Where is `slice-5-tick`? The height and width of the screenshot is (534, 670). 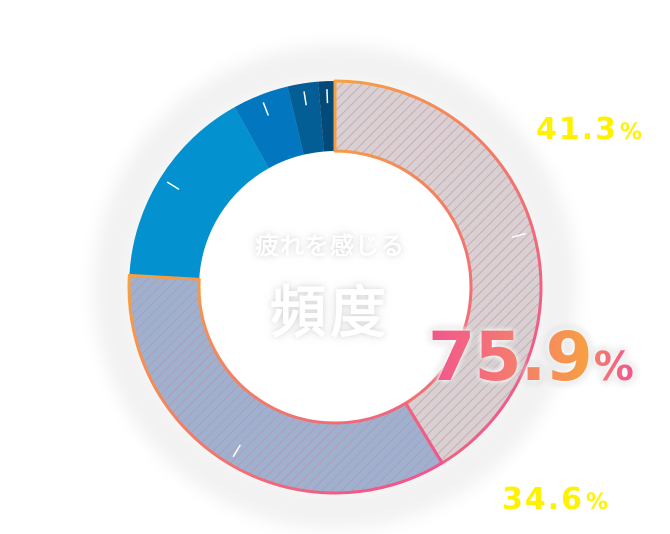
slice-5-tick is located at coordinates (327, 96).